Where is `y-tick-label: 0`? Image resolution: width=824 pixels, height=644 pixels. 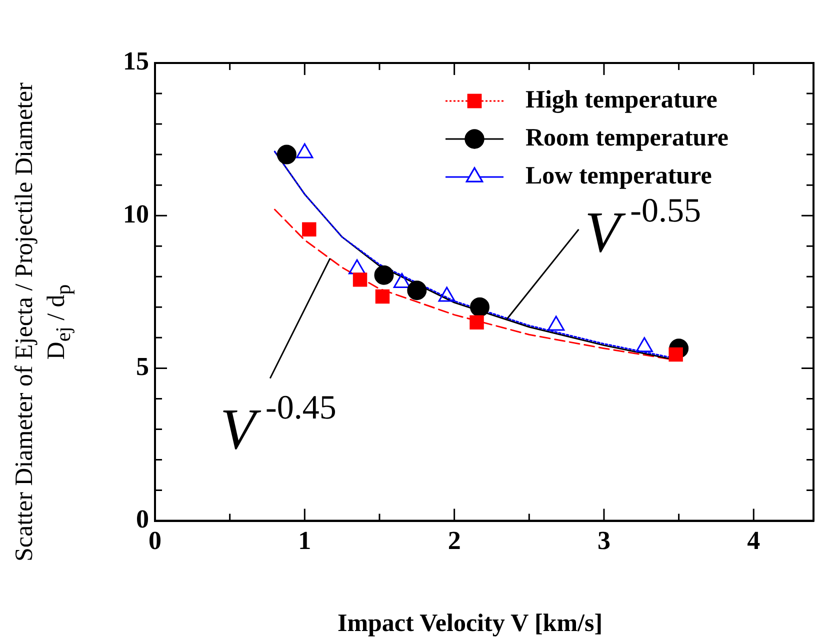 y-tick-label: 0 is located at coordinates (142, 519).